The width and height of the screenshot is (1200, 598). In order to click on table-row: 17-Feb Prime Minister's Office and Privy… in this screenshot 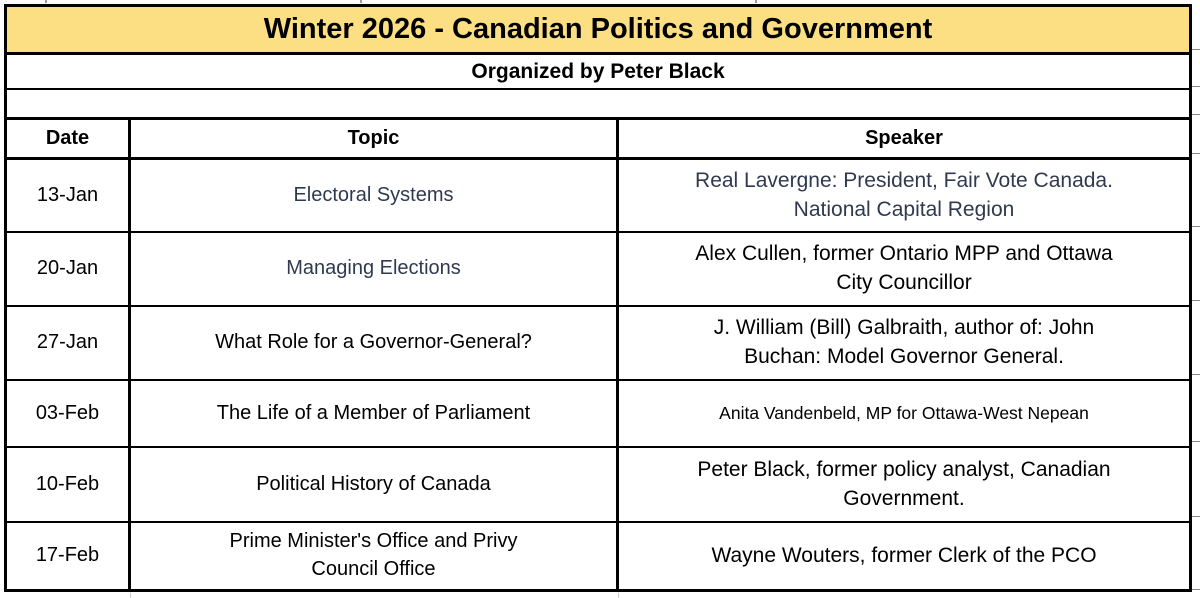, I will do `click(598, 556)`.